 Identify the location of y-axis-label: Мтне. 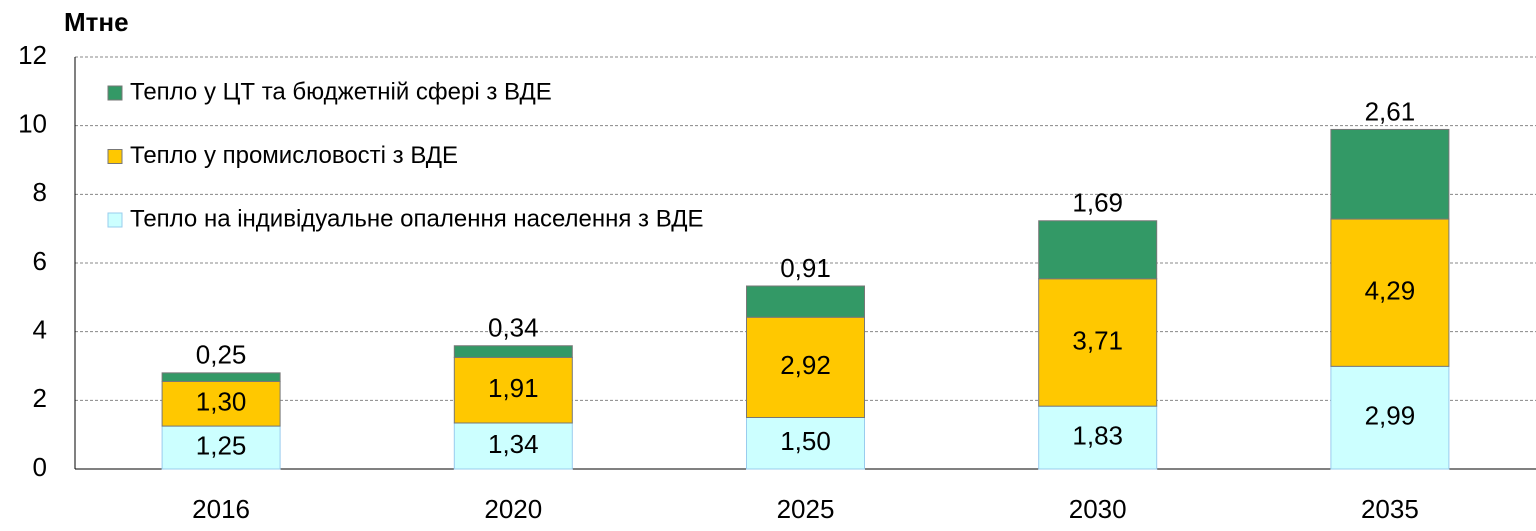
(96, 22).